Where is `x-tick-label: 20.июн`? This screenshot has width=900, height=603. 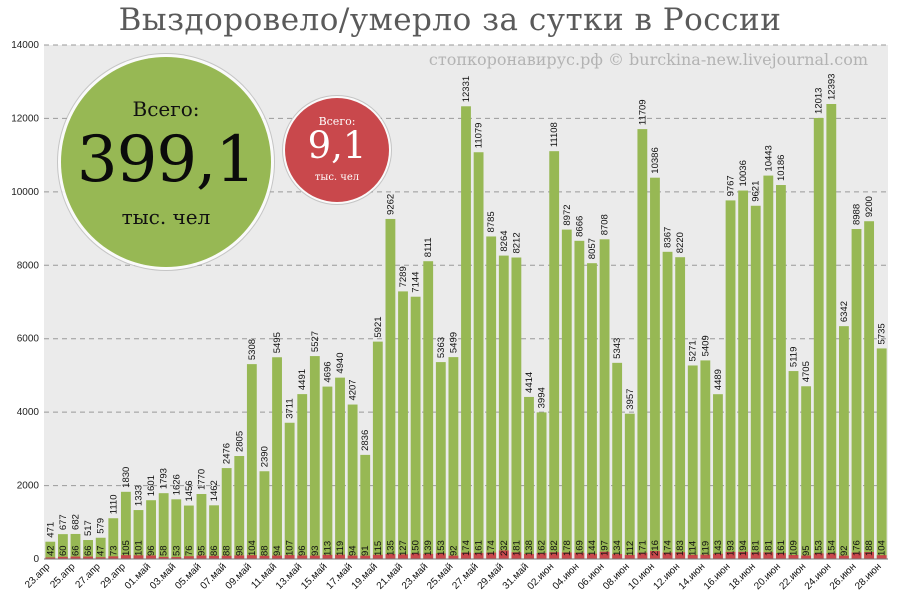 x-tick-label: 20.июн is located at coordinates (767, 576).